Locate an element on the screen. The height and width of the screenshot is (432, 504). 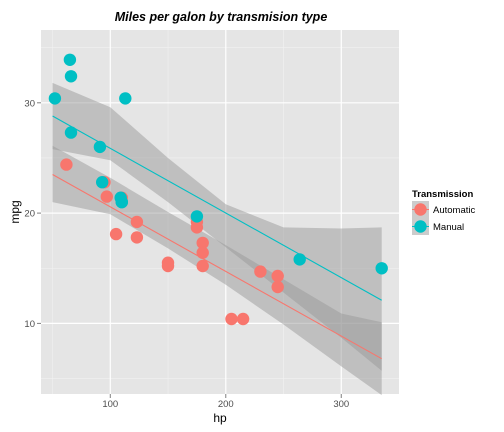
y-tick-label: 30 is located at coordinates (29, 103).